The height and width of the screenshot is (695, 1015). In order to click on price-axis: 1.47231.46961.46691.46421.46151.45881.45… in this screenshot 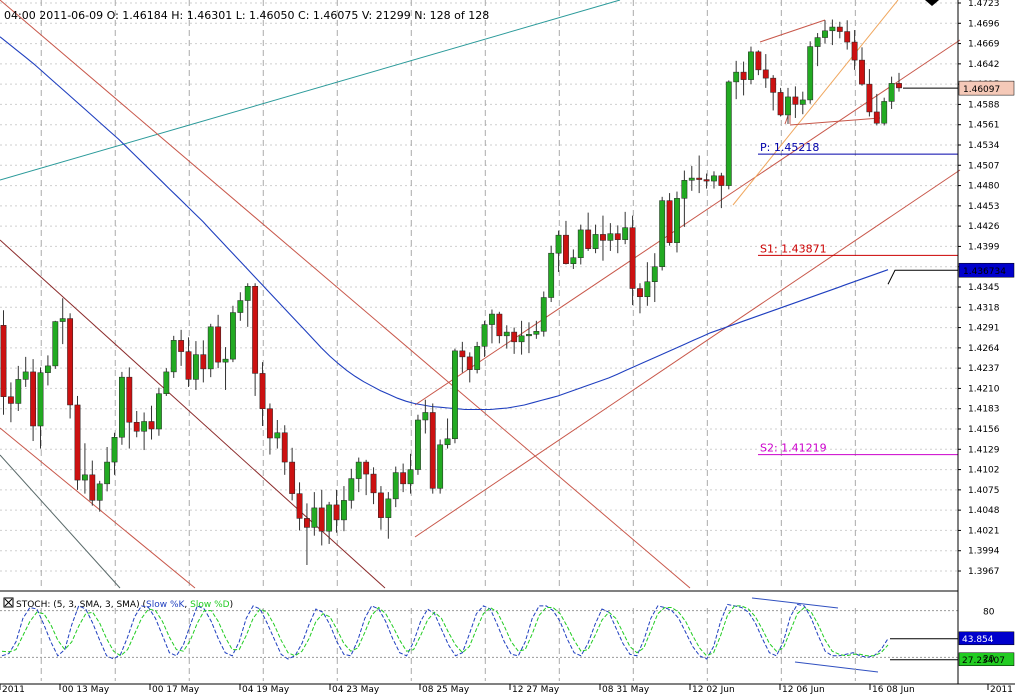, I will do `click(951, 342)`.